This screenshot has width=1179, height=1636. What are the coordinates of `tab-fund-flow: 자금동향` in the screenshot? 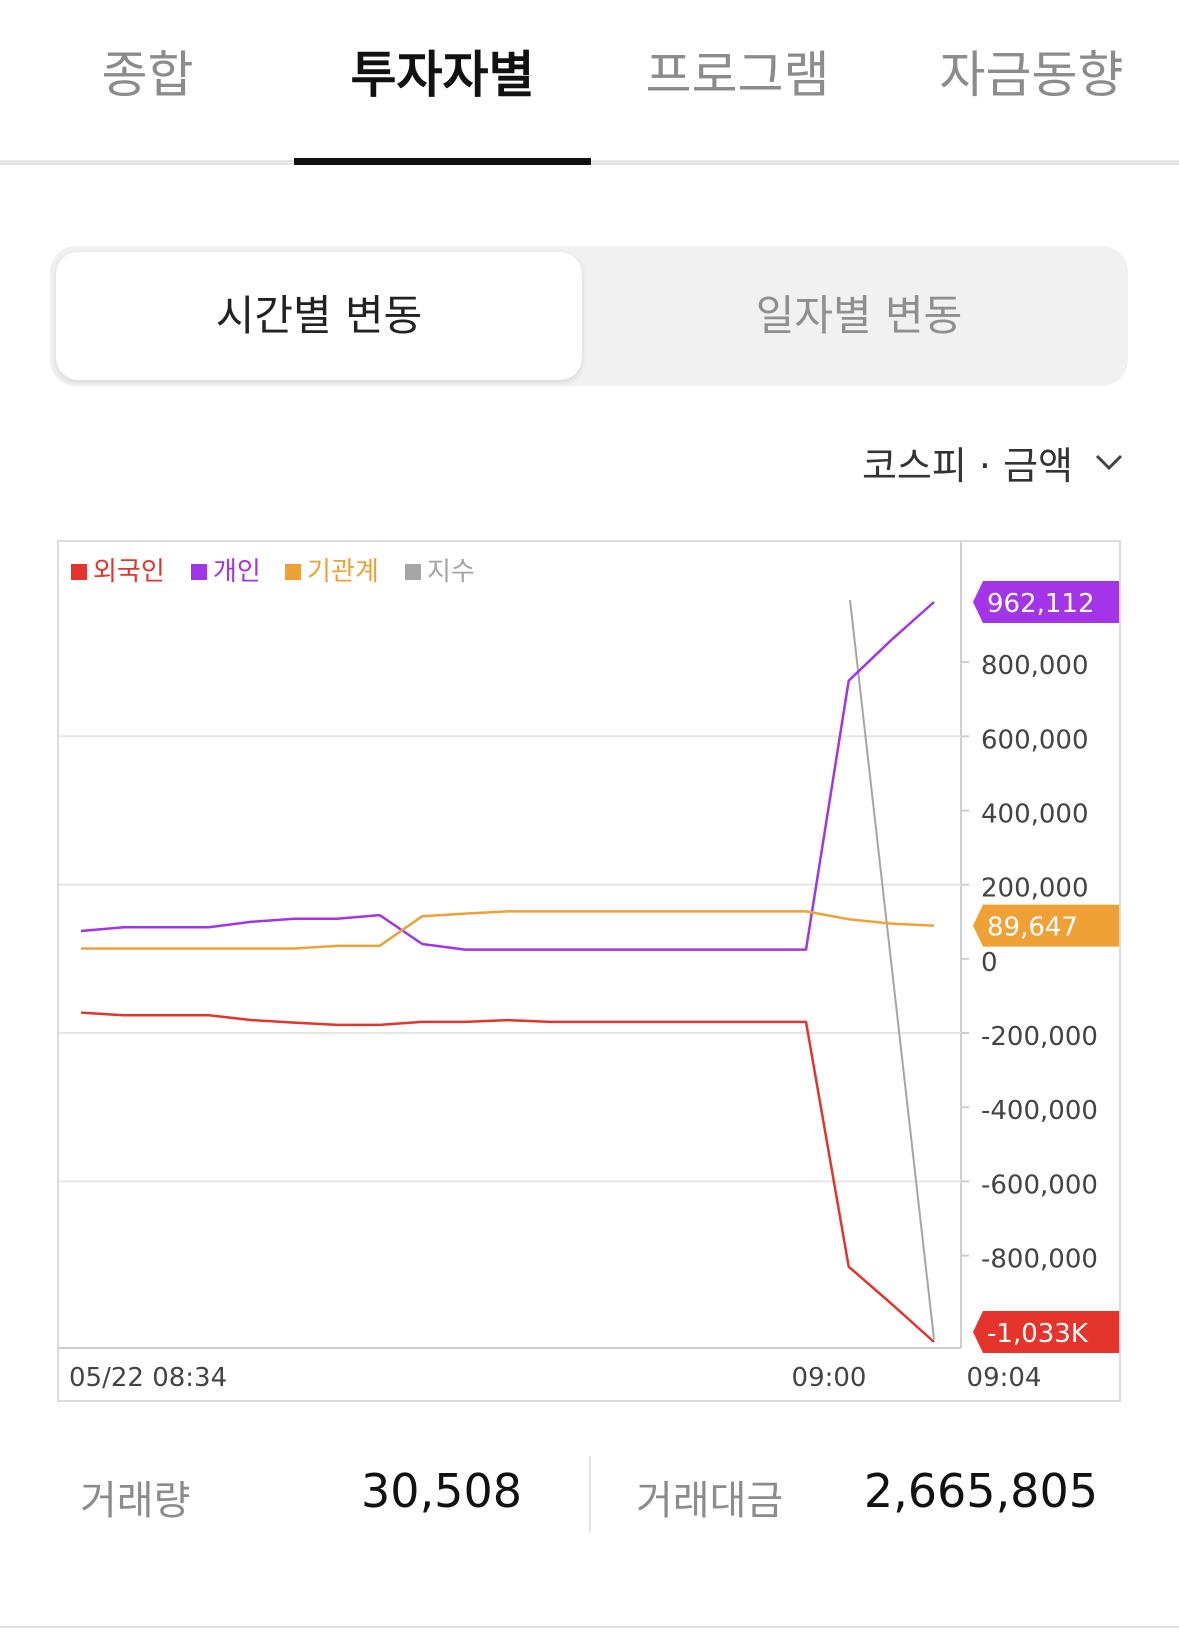 It's located at (1031, 75).